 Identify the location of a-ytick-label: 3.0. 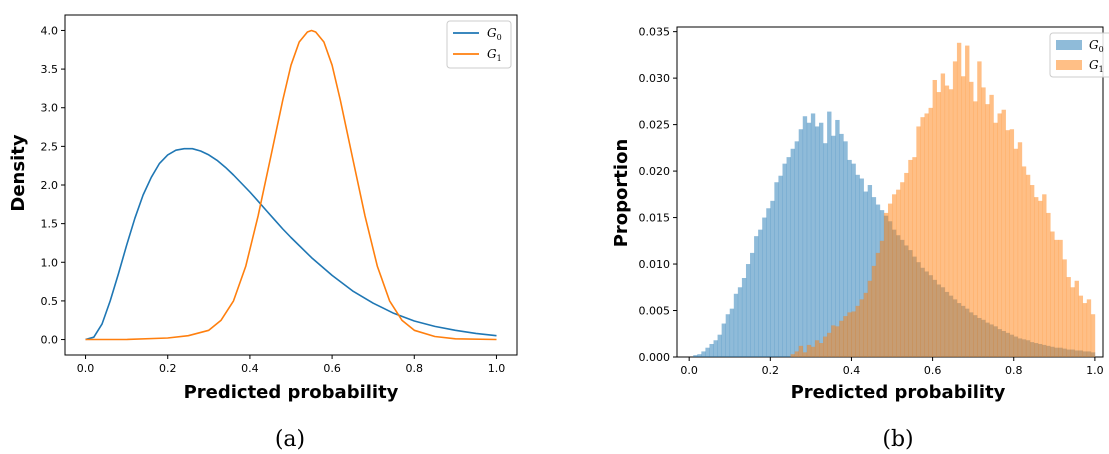
(50, 108).